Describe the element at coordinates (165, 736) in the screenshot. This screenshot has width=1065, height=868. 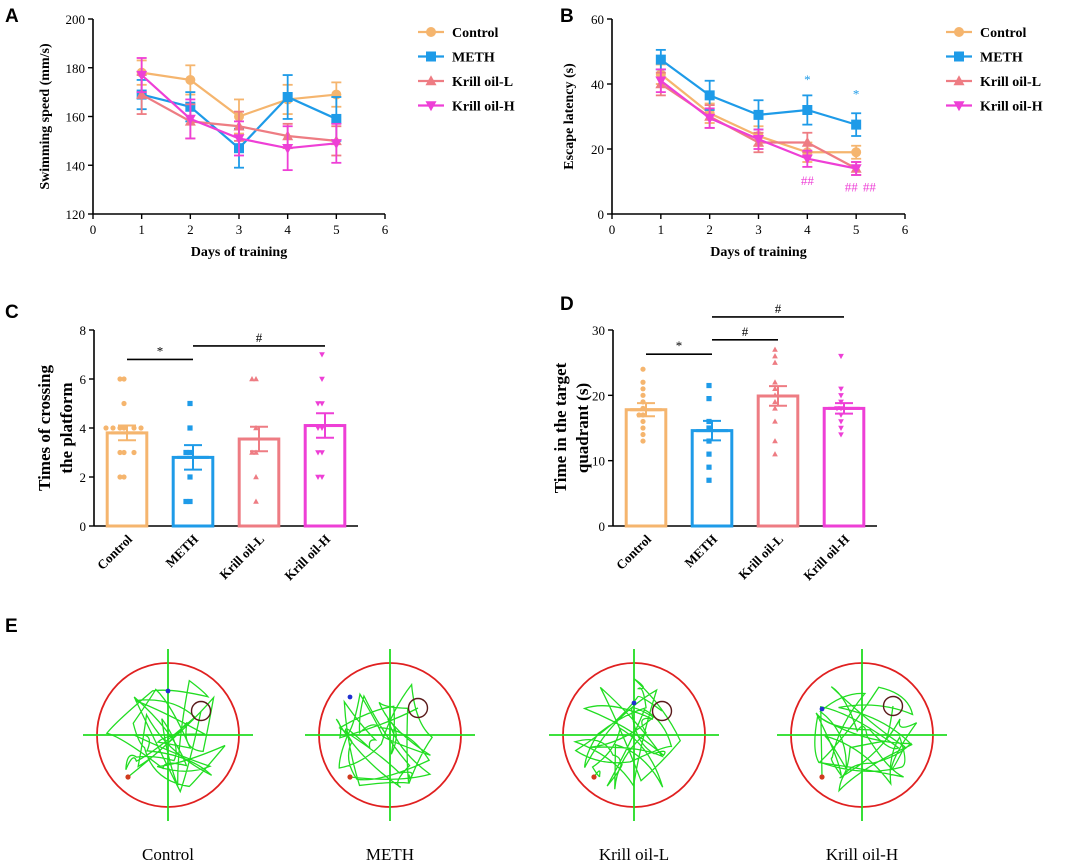
I see `swim-path` at that location.